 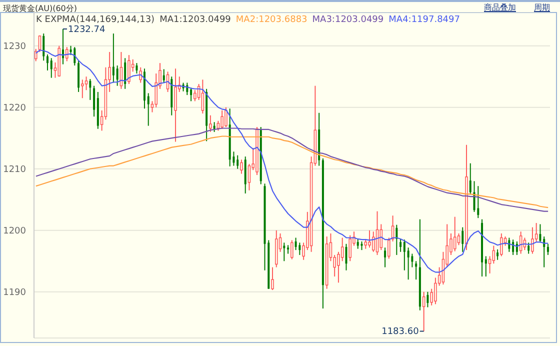 What do you see at coordinates (195, 20) in the screenshot?
I see `annotation: MA1:1203.0499` at bounding box center [195, 20].